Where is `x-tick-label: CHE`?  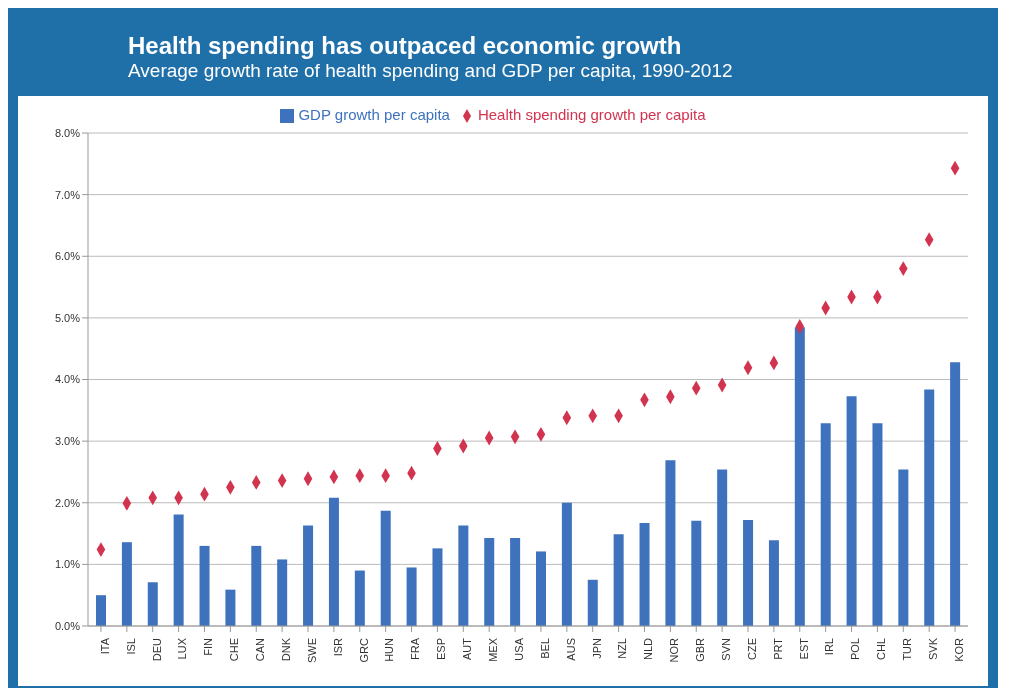 x-tick-label: CHE is located at coordinates (234, 650).